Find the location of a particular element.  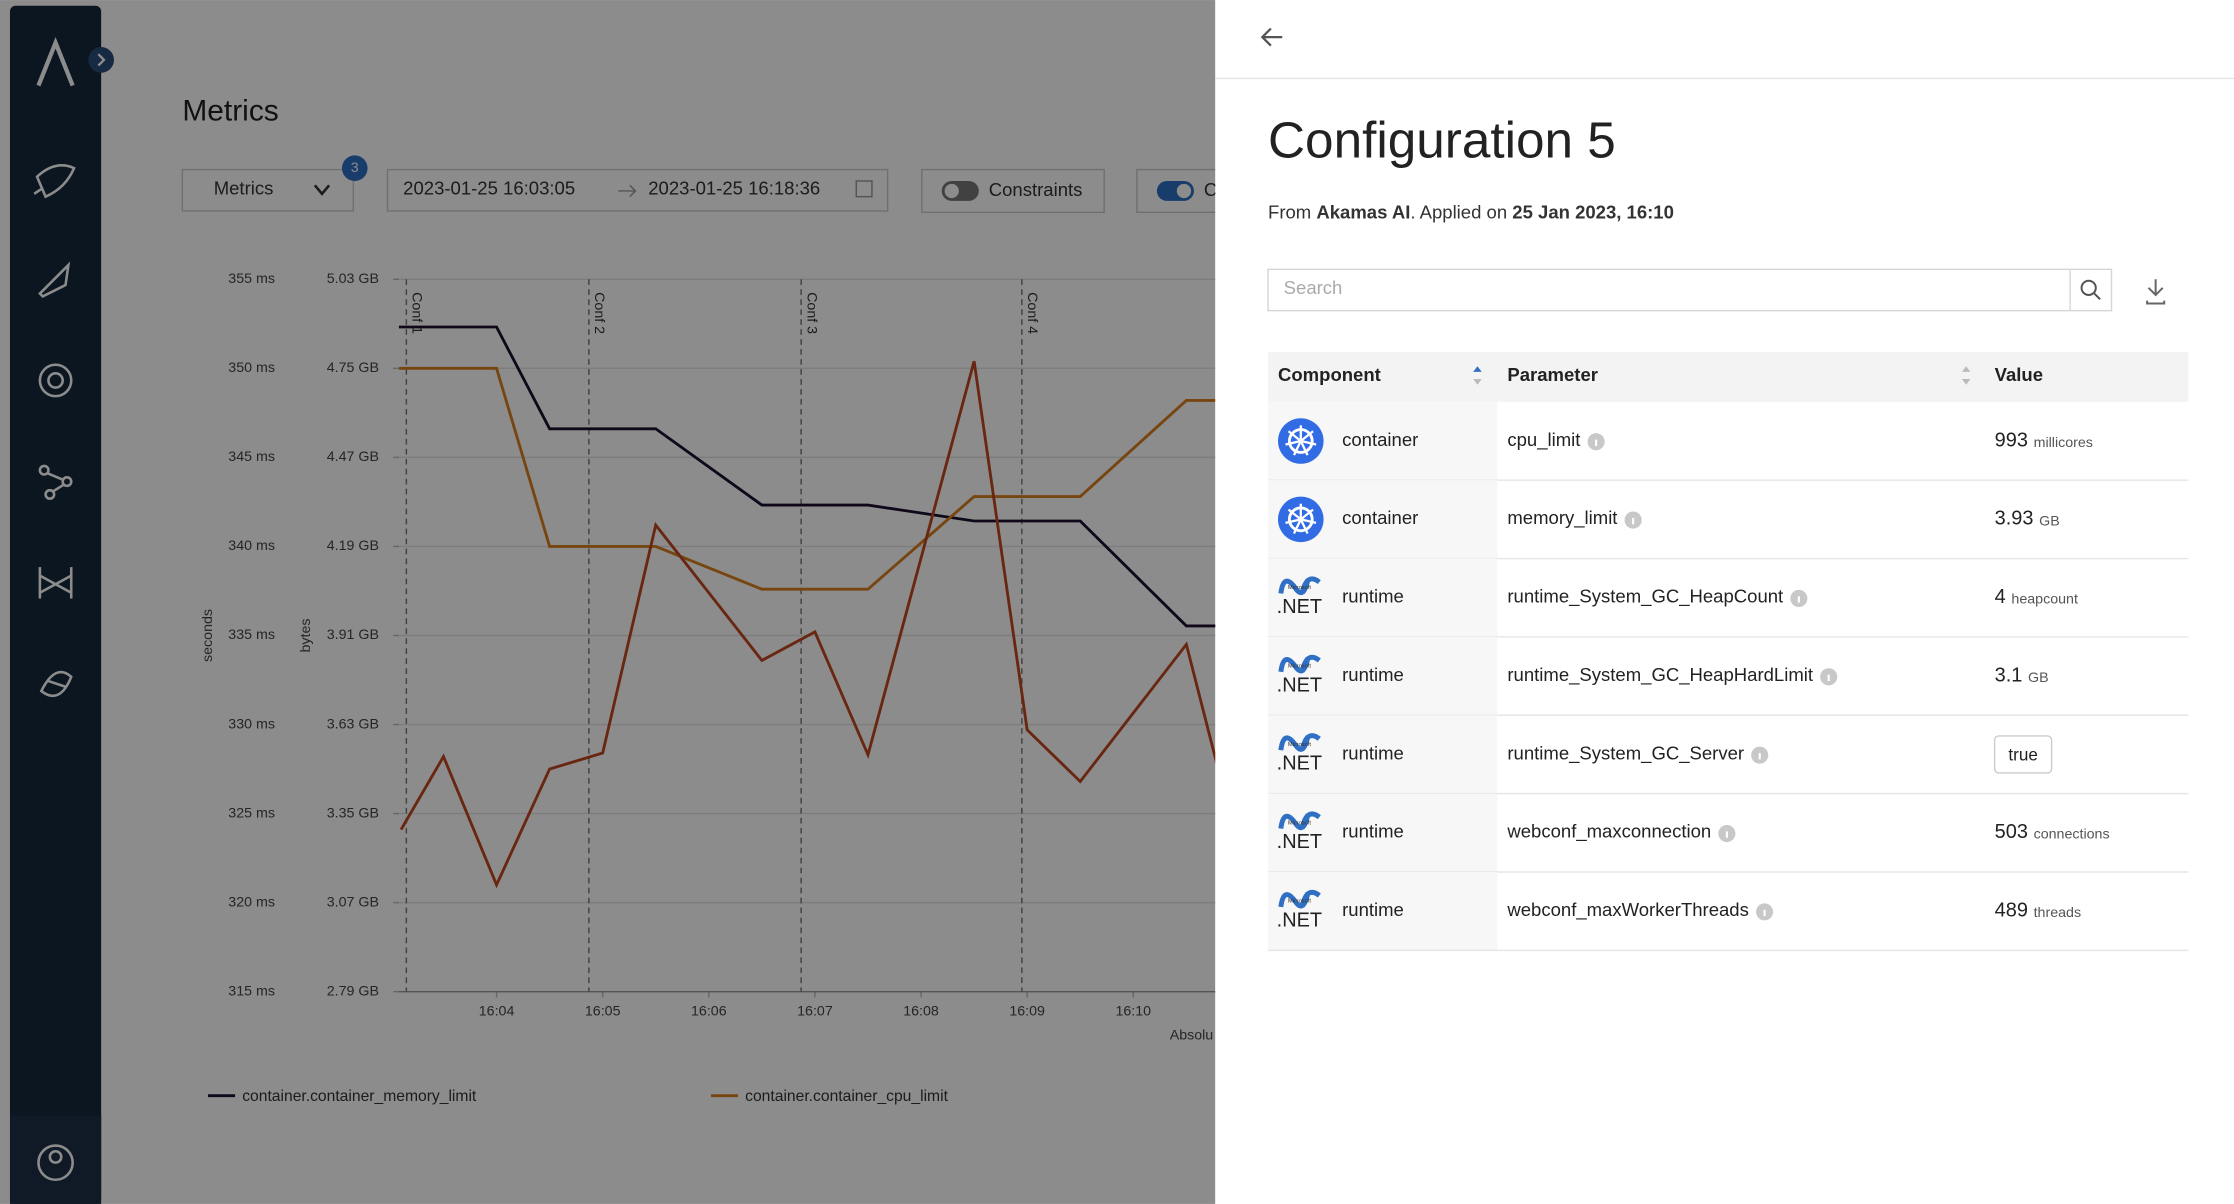

nav-studies is located at coordinates (55, 583).